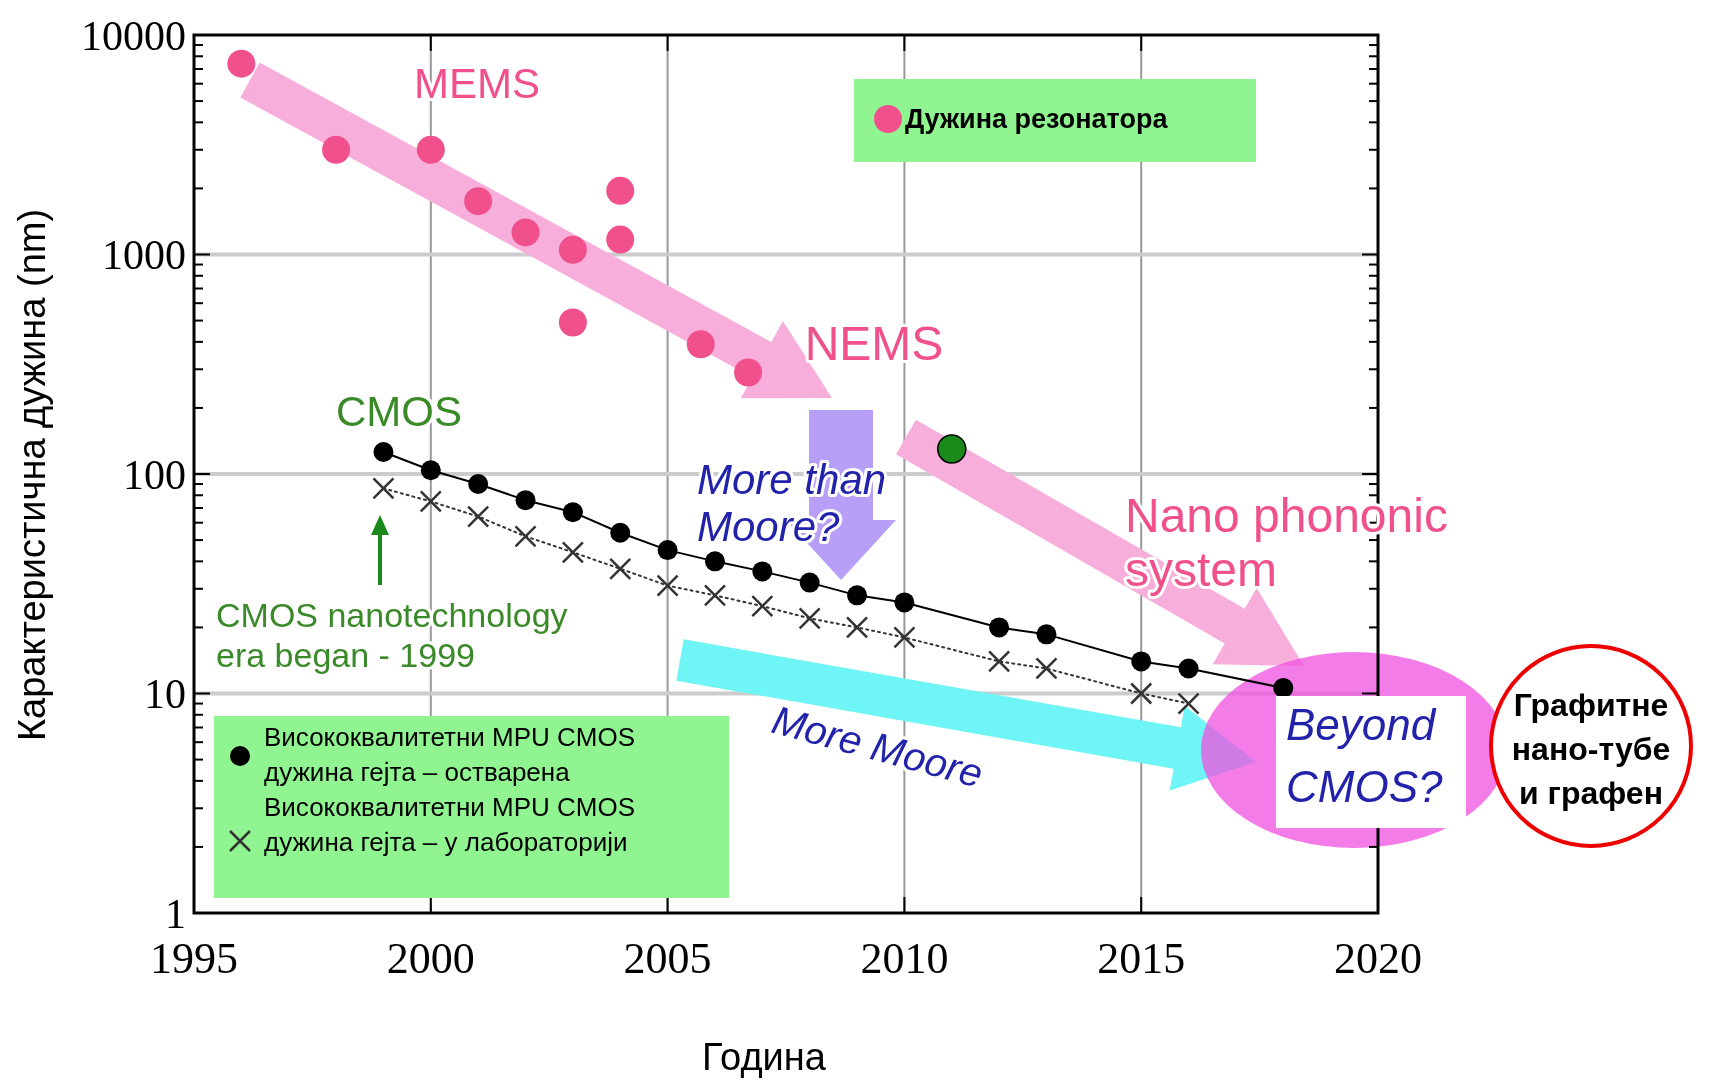  Describe the element at coordinates (144, 255) in the screenshot. I see `y-tick-label: 1000` at that location.